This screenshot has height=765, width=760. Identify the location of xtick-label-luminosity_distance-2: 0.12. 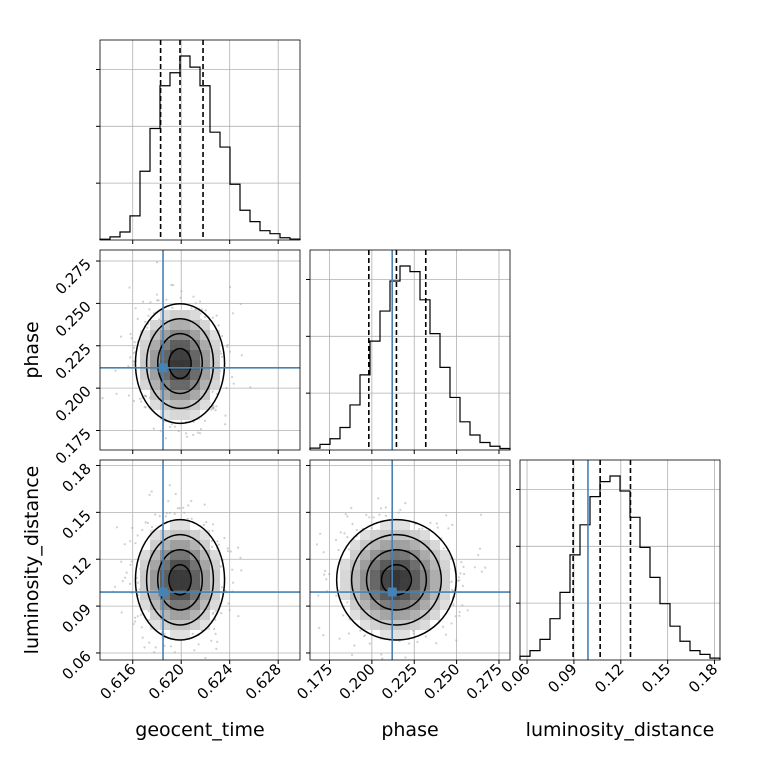
(609, 678).